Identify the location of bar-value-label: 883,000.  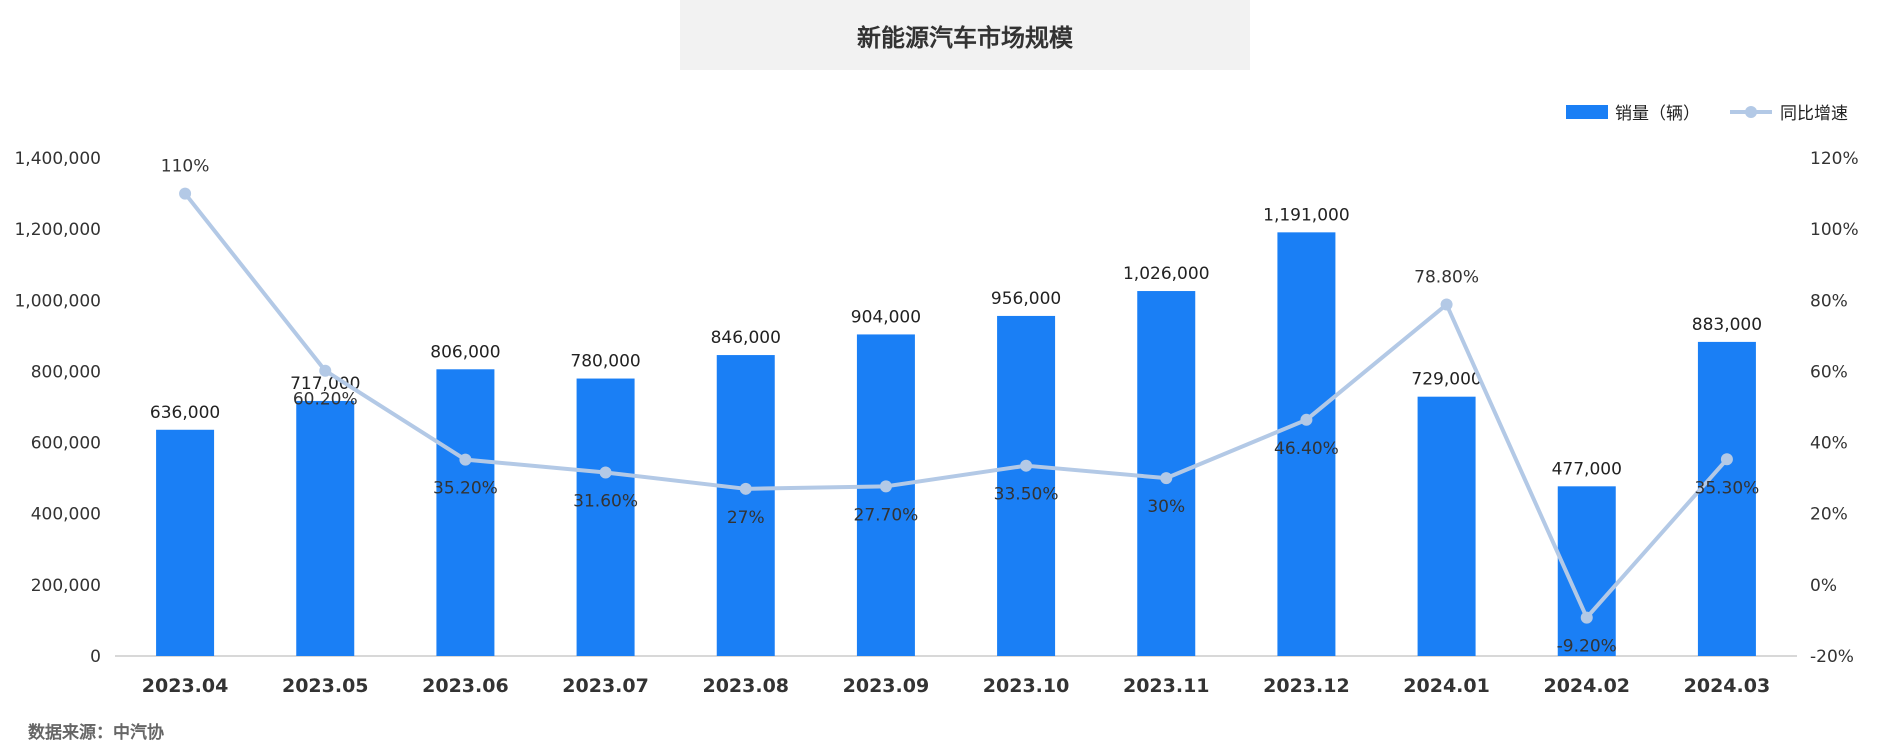
(1727, 325).